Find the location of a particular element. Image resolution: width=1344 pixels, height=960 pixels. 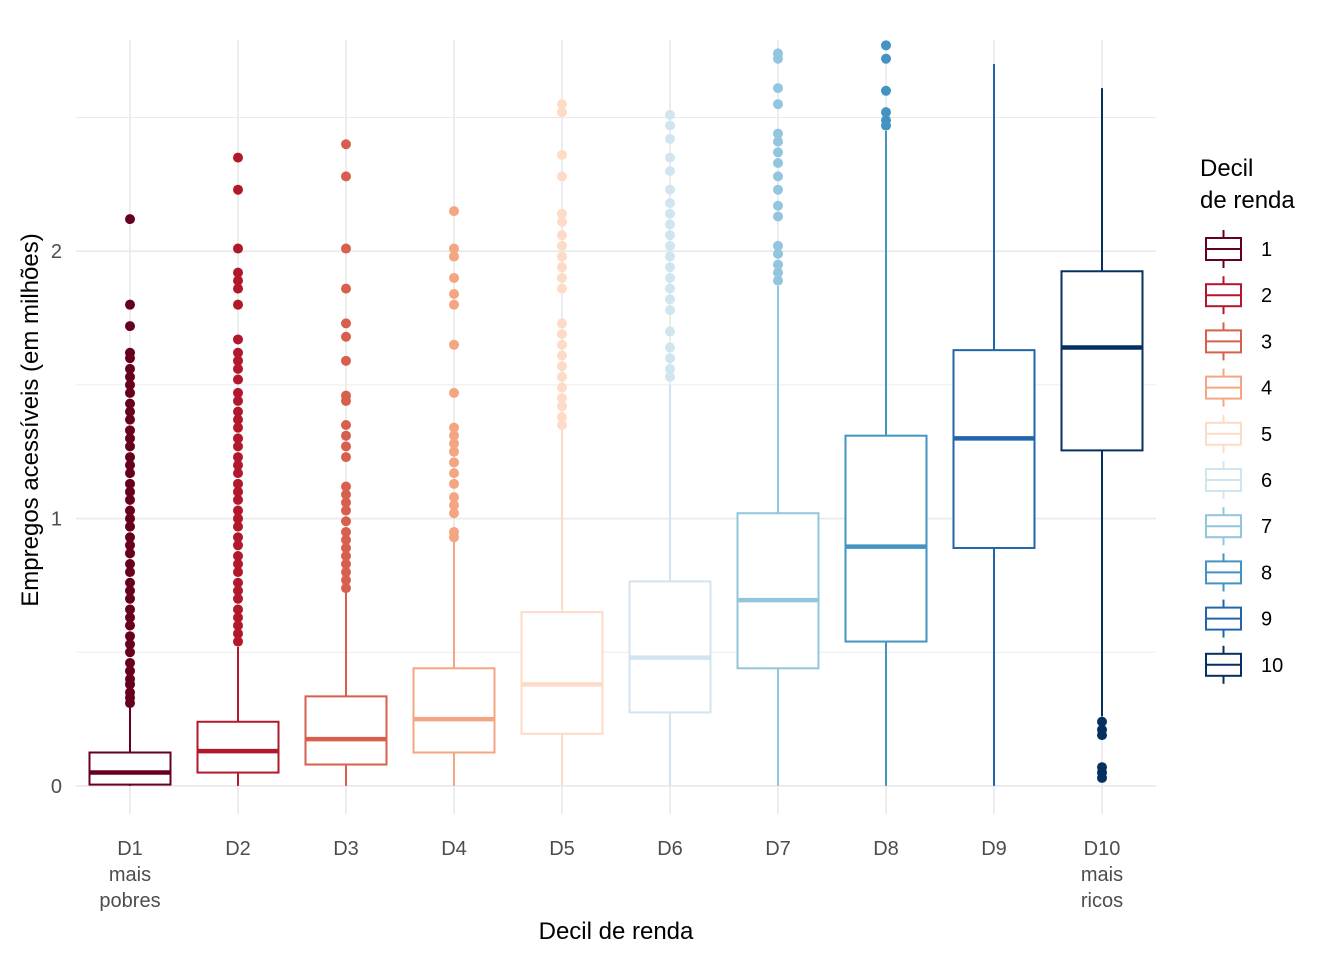

x-tick-label-line: ricos is located at coordinates (1102, 901).